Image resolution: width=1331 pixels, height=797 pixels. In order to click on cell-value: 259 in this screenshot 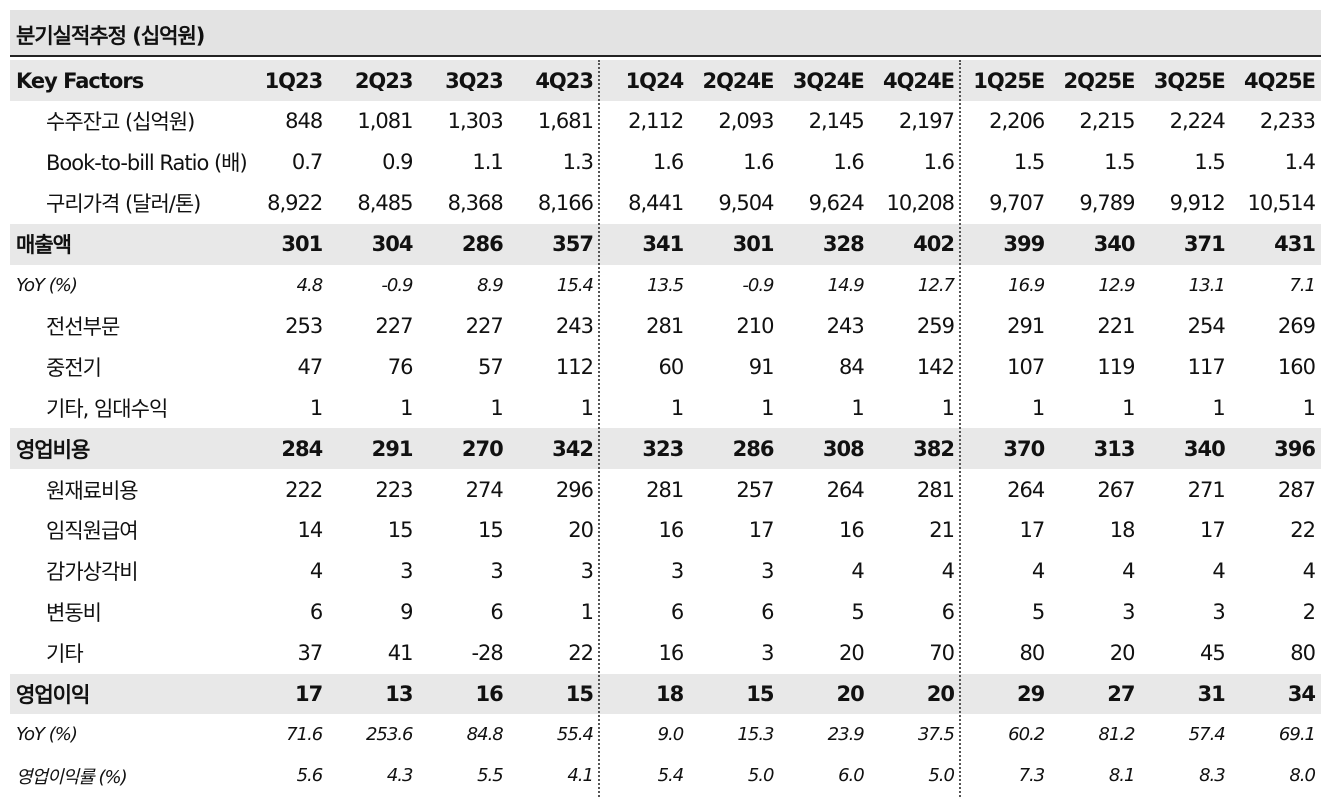, I will do `click(935, 325)`.